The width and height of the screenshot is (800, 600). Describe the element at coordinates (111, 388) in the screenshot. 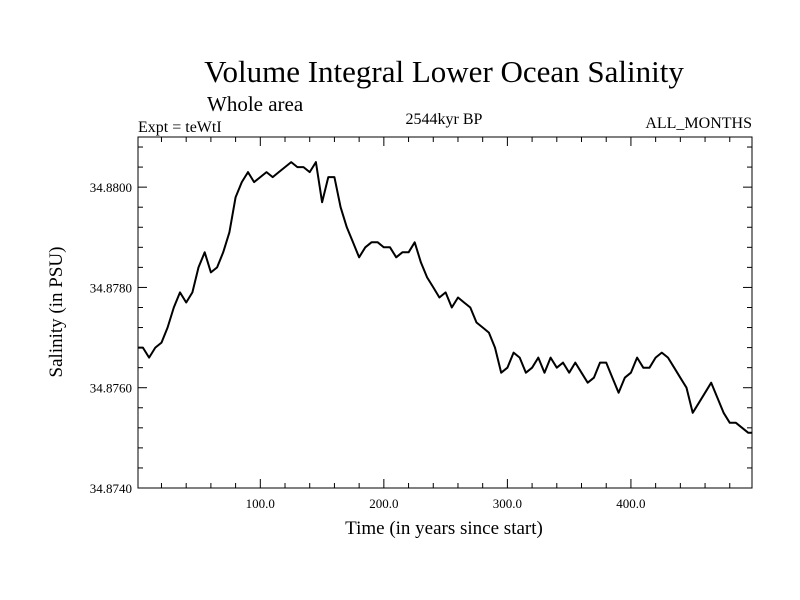

I see `y-tick-label: 34.8760` at that location.